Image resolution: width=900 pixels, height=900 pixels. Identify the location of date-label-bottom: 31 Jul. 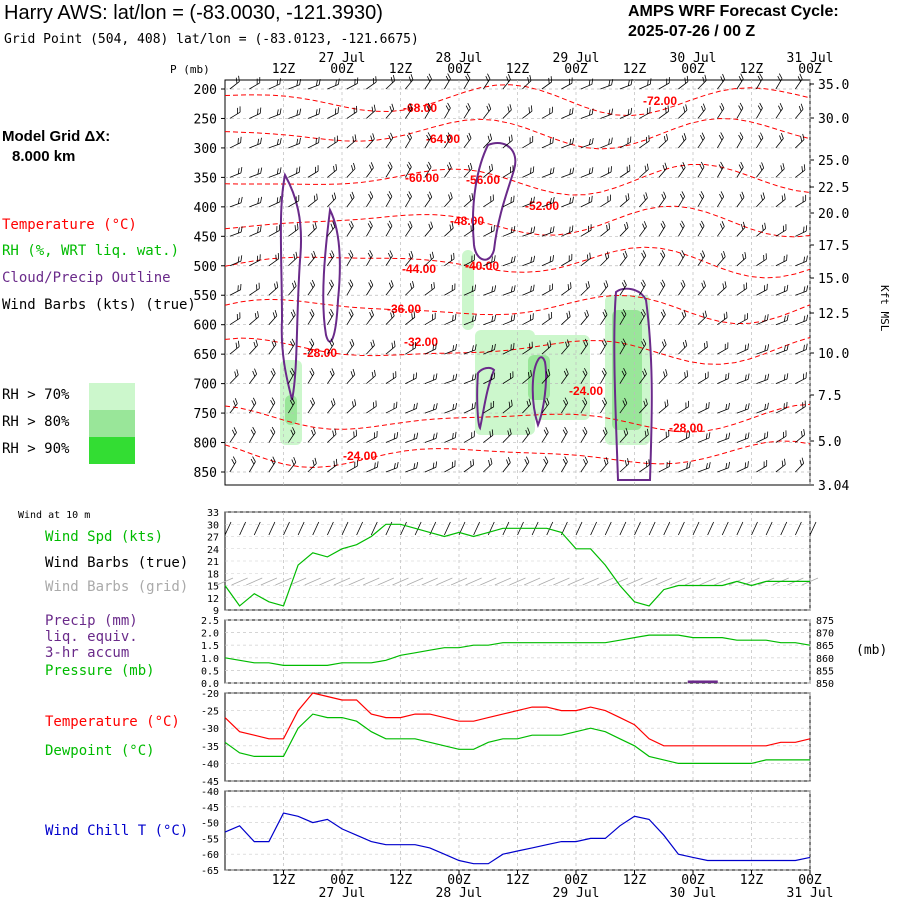
(810, 893).